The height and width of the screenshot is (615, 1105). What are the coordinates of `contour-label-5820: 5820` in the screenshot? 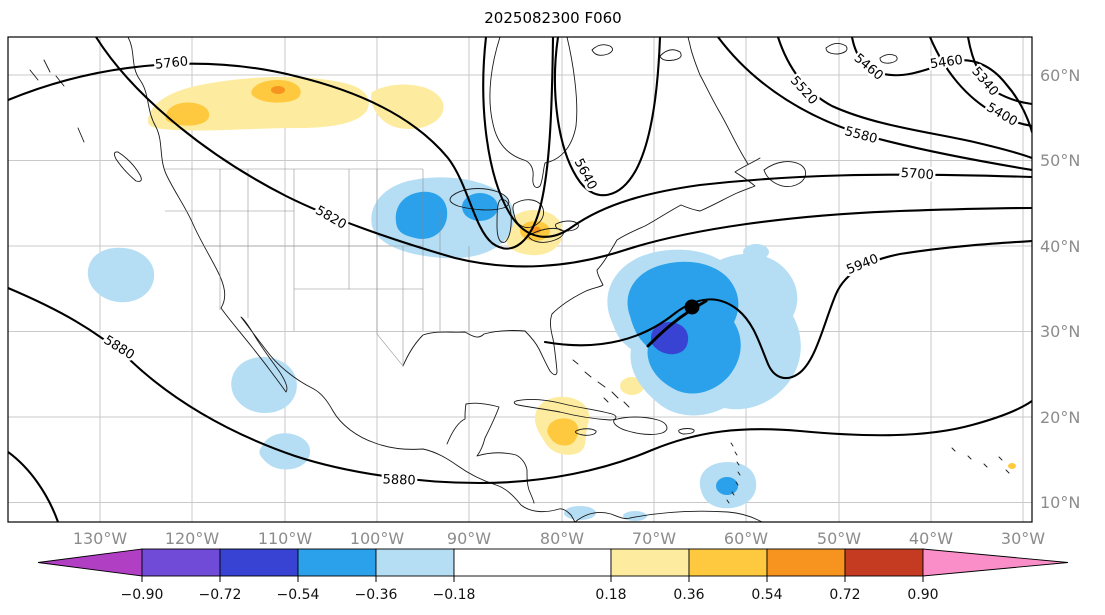 It's located at (331, 218).